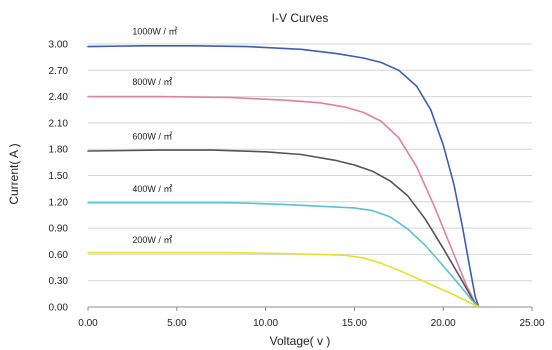  What do you see at coordinates (59, 123) in the screenshot?
I see `y-tick-label: 2.10` at bounding box center [59, 123].